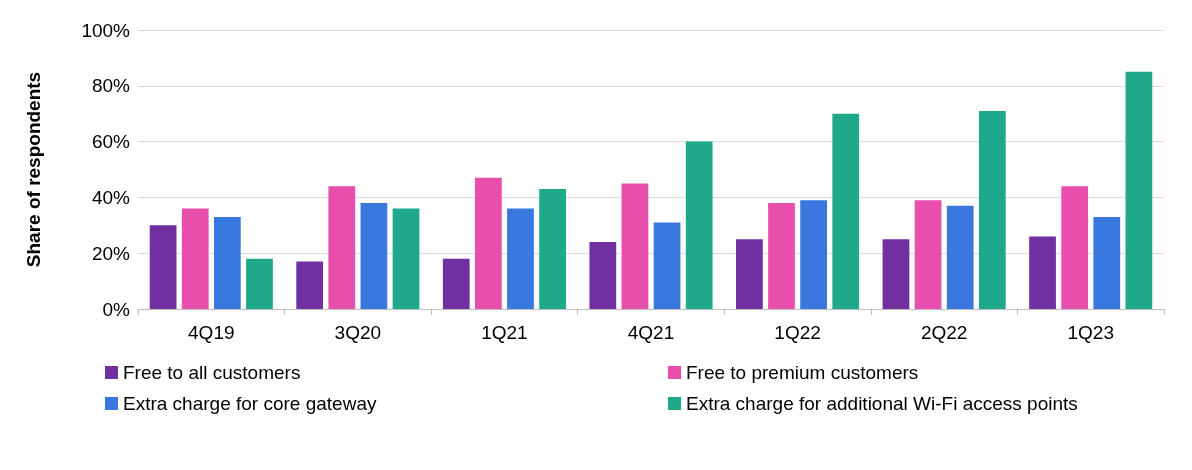 This screenshot has height=470, width=1192. What do you see at coordinates (504, 332) in the screenshot?
I see `x-tick-label: 1Q21` at bounding box center [504, 332].